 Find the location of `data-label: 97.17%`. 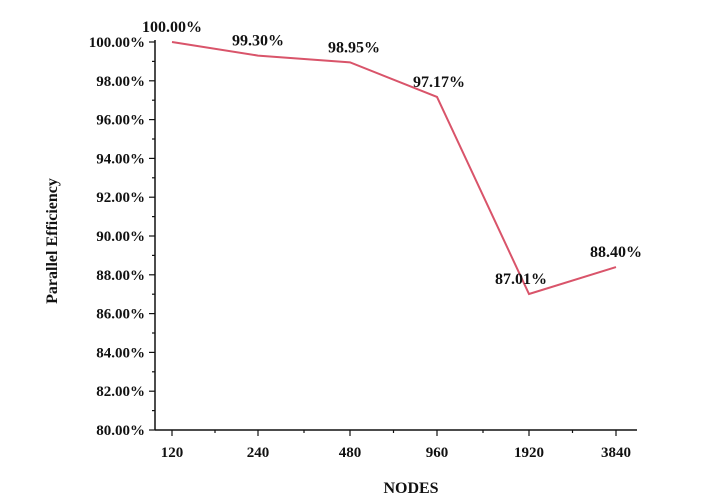

data-label: 97.17% is located at coordinates (439, 82).